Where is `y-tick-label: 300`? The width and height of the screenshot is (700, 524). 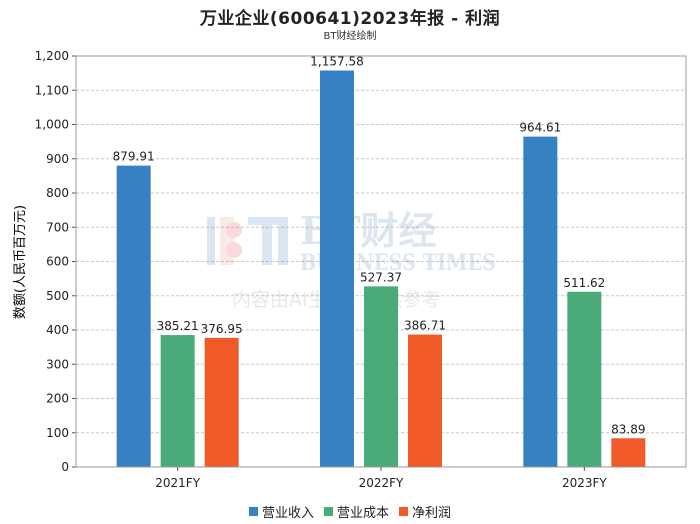 y-tick-label: 300 is located at coordinates (57, 364).